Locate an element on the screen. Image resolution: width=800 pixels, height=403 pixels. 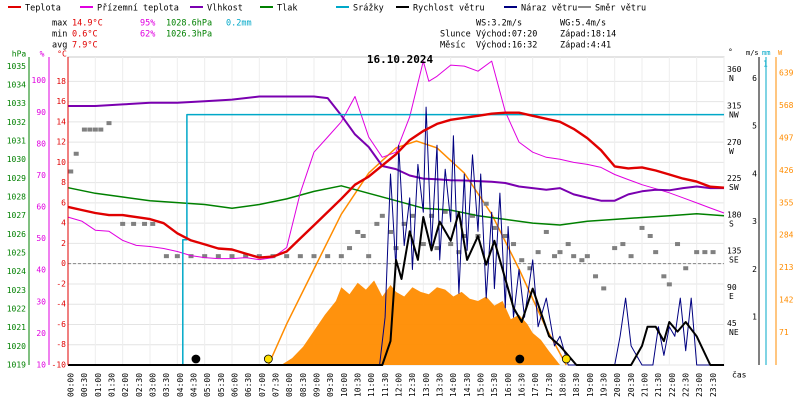
tick-label-time: 21:00 is located at coordinates (645, 385).